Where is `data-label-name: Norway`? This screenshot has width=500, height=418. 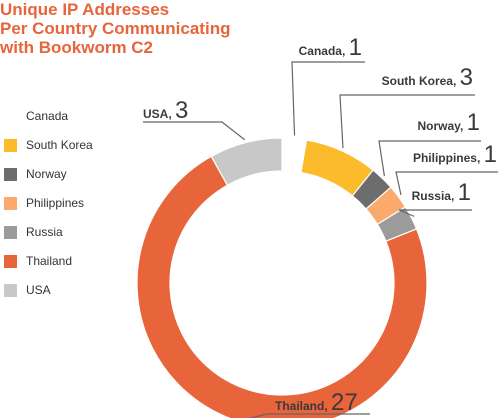 data-label-name: Norway is located at coordinates (440, 126).